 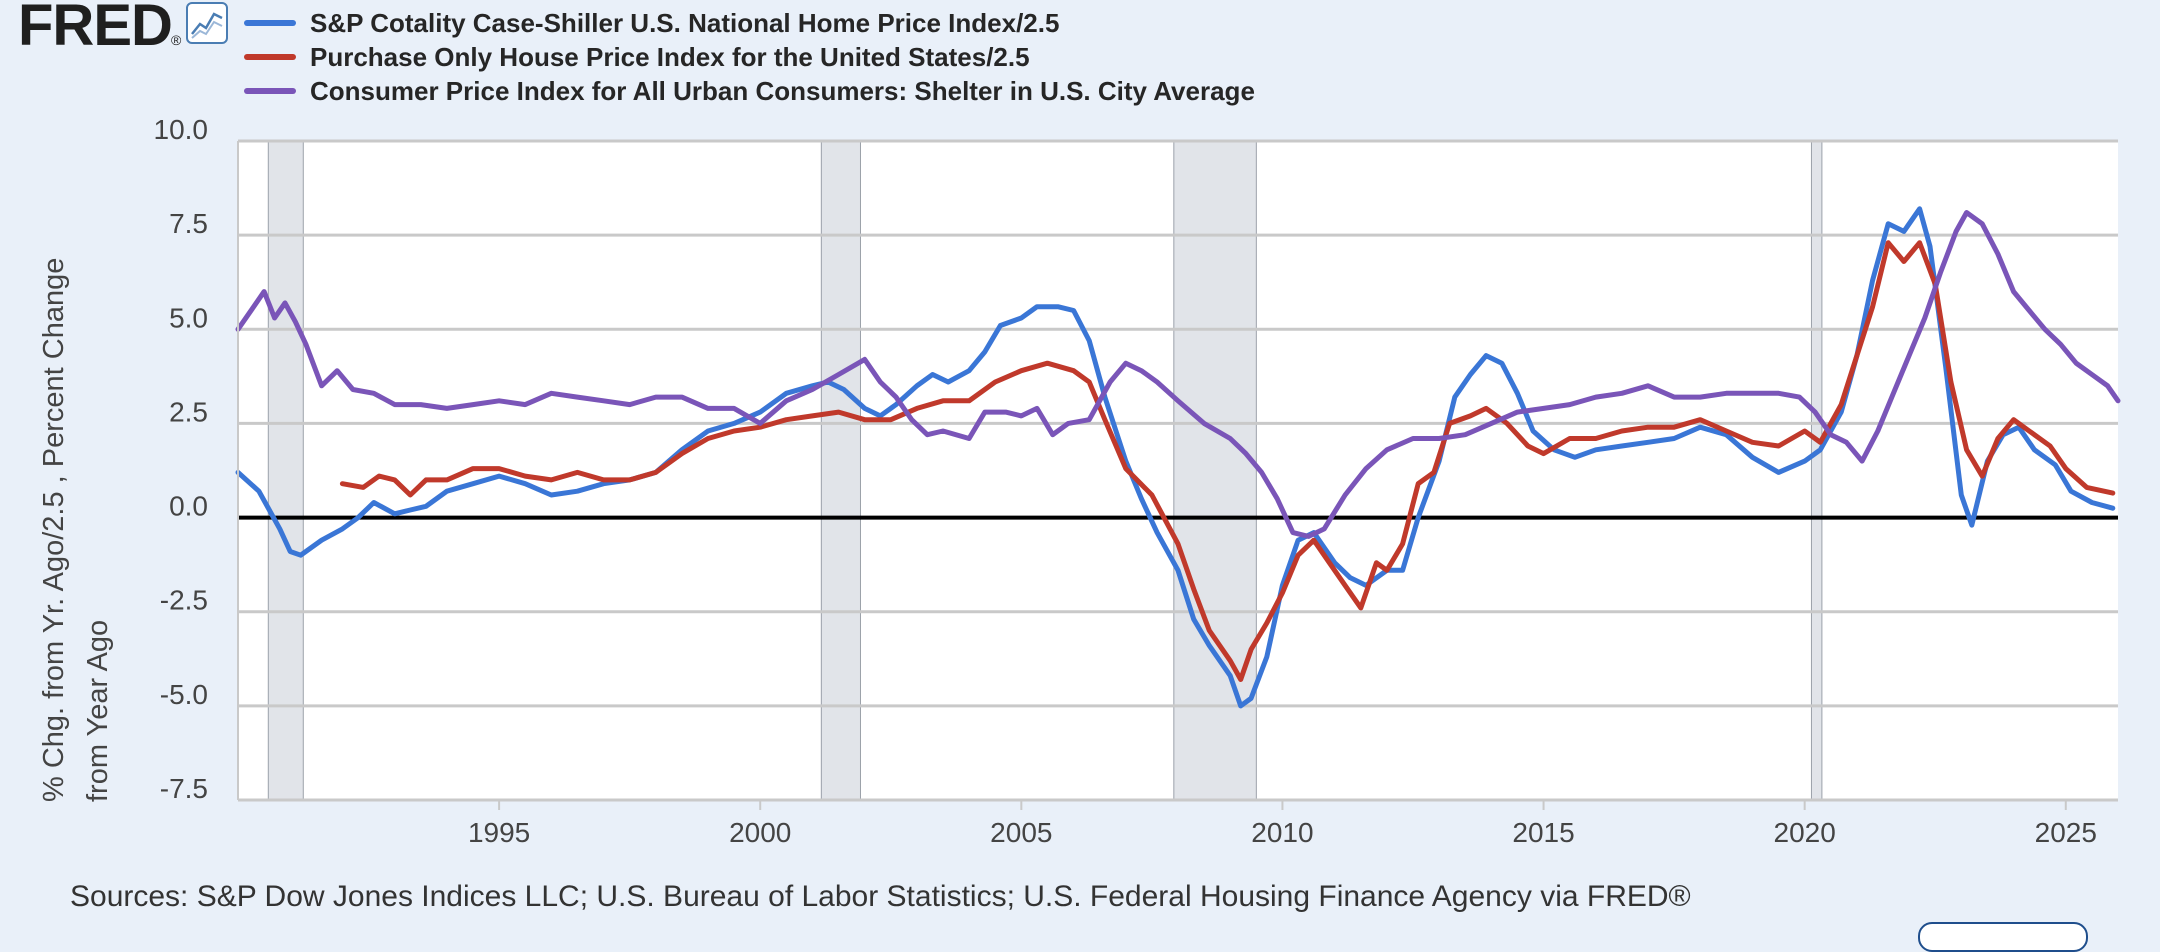 What do you see at coordinates (1282, 832) in the screenshot?
I see `x-tick-label: 2010` at bounding box center [1282, 832].